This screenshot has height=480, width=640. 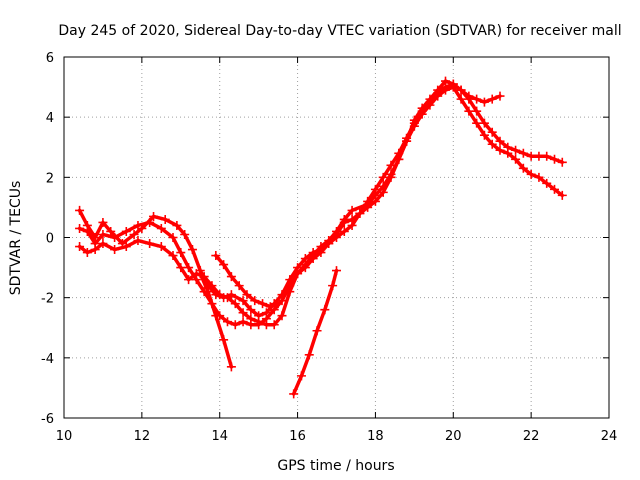 I want to click on y-tick-label: 2, so click(x=50, y=178).